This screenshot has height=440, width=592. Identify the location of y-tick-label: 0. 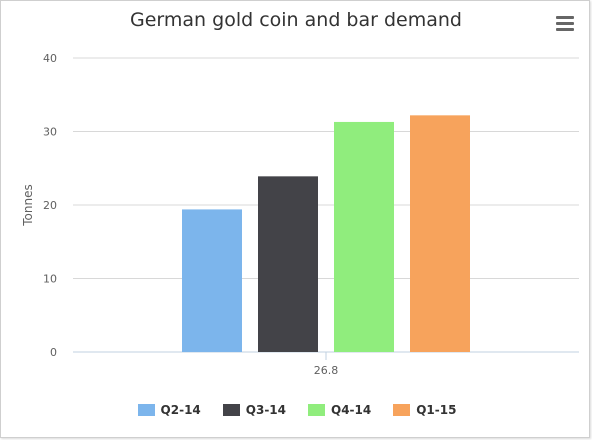
(53, 352).